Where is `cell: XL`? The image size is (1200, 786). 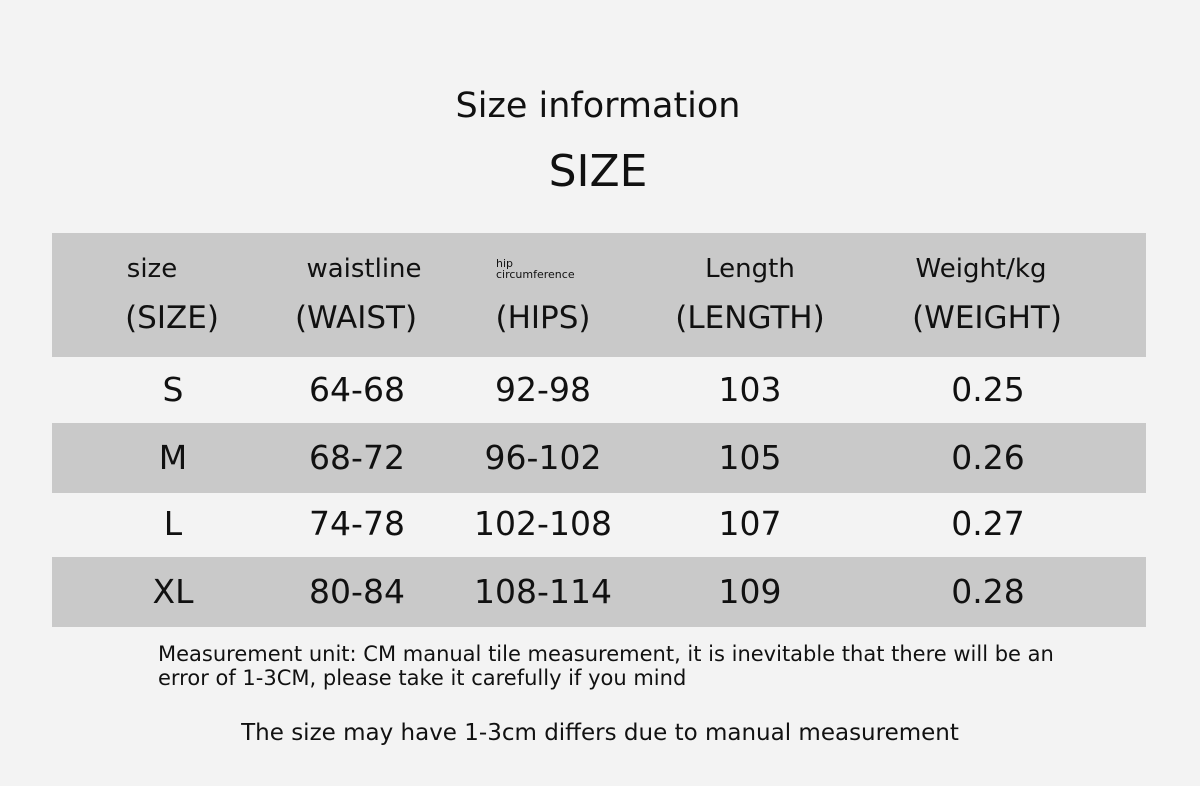 cell: XL is located at coordinates (173, 591).